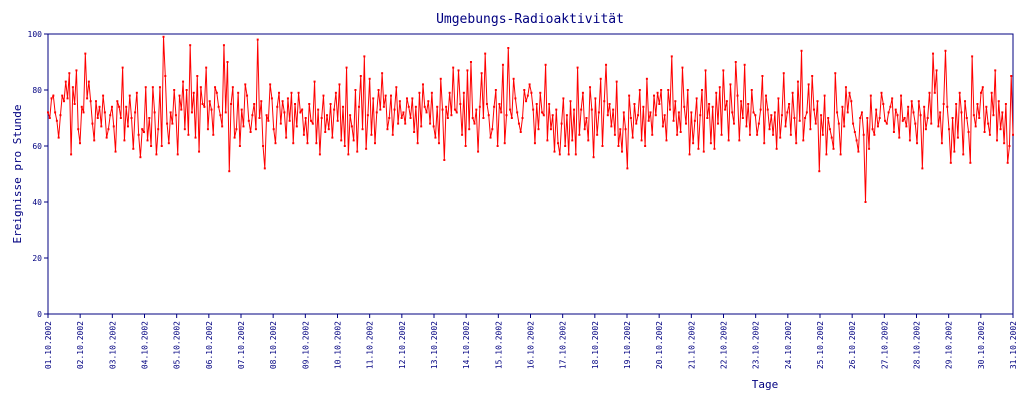 This screenshot has height=400, width=1024. Describe the element at coordinates (531, 345) in the screenshot. I see `x-tick-label: 16.10.2002` at that location.